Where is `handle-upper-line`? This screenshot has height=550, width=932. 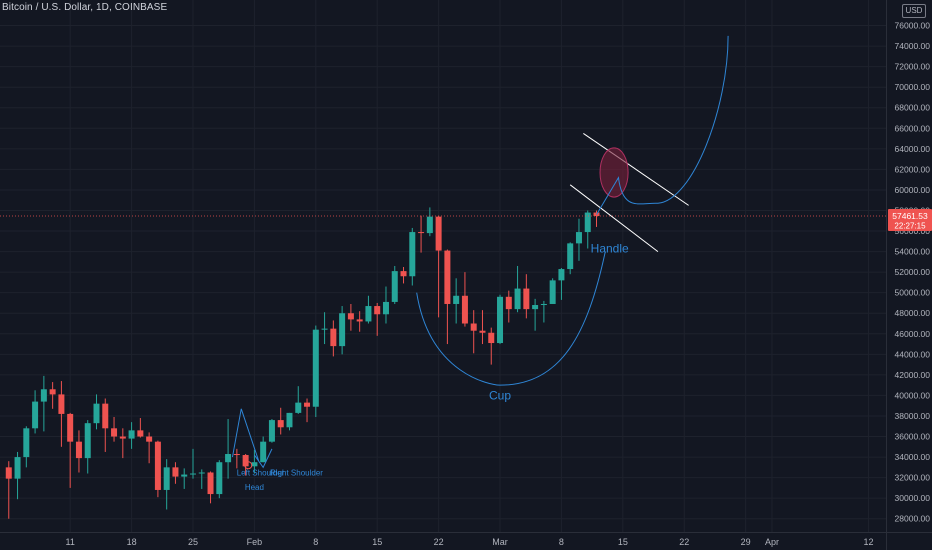 handle-upper-line is located at coordinates (636, 169).